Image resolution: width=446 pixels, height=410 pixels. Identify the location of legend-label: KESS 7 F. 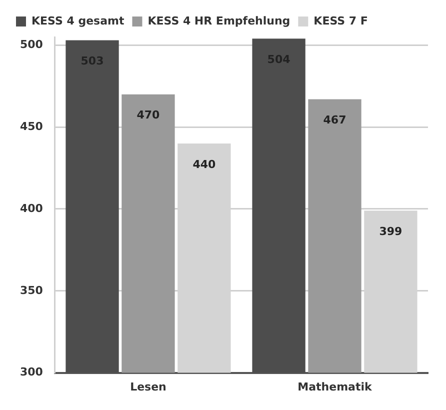
(341, 21).